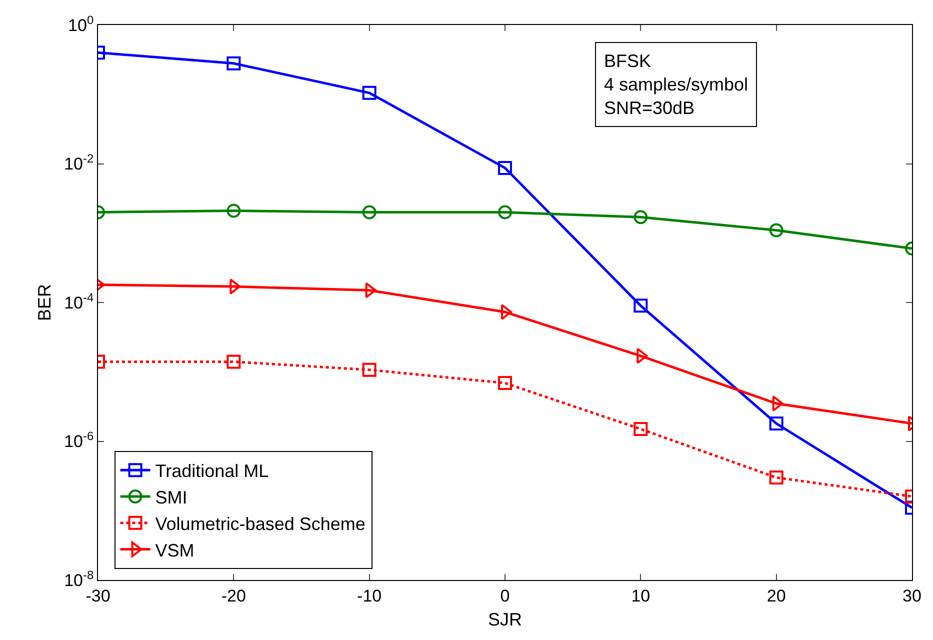 This screenshot has width=933, height=640. What do you see at coordinates (81, 23) in the screenshot?
I see `y-tick-label: 10$^{0}$` at bounding box center [81, 23].